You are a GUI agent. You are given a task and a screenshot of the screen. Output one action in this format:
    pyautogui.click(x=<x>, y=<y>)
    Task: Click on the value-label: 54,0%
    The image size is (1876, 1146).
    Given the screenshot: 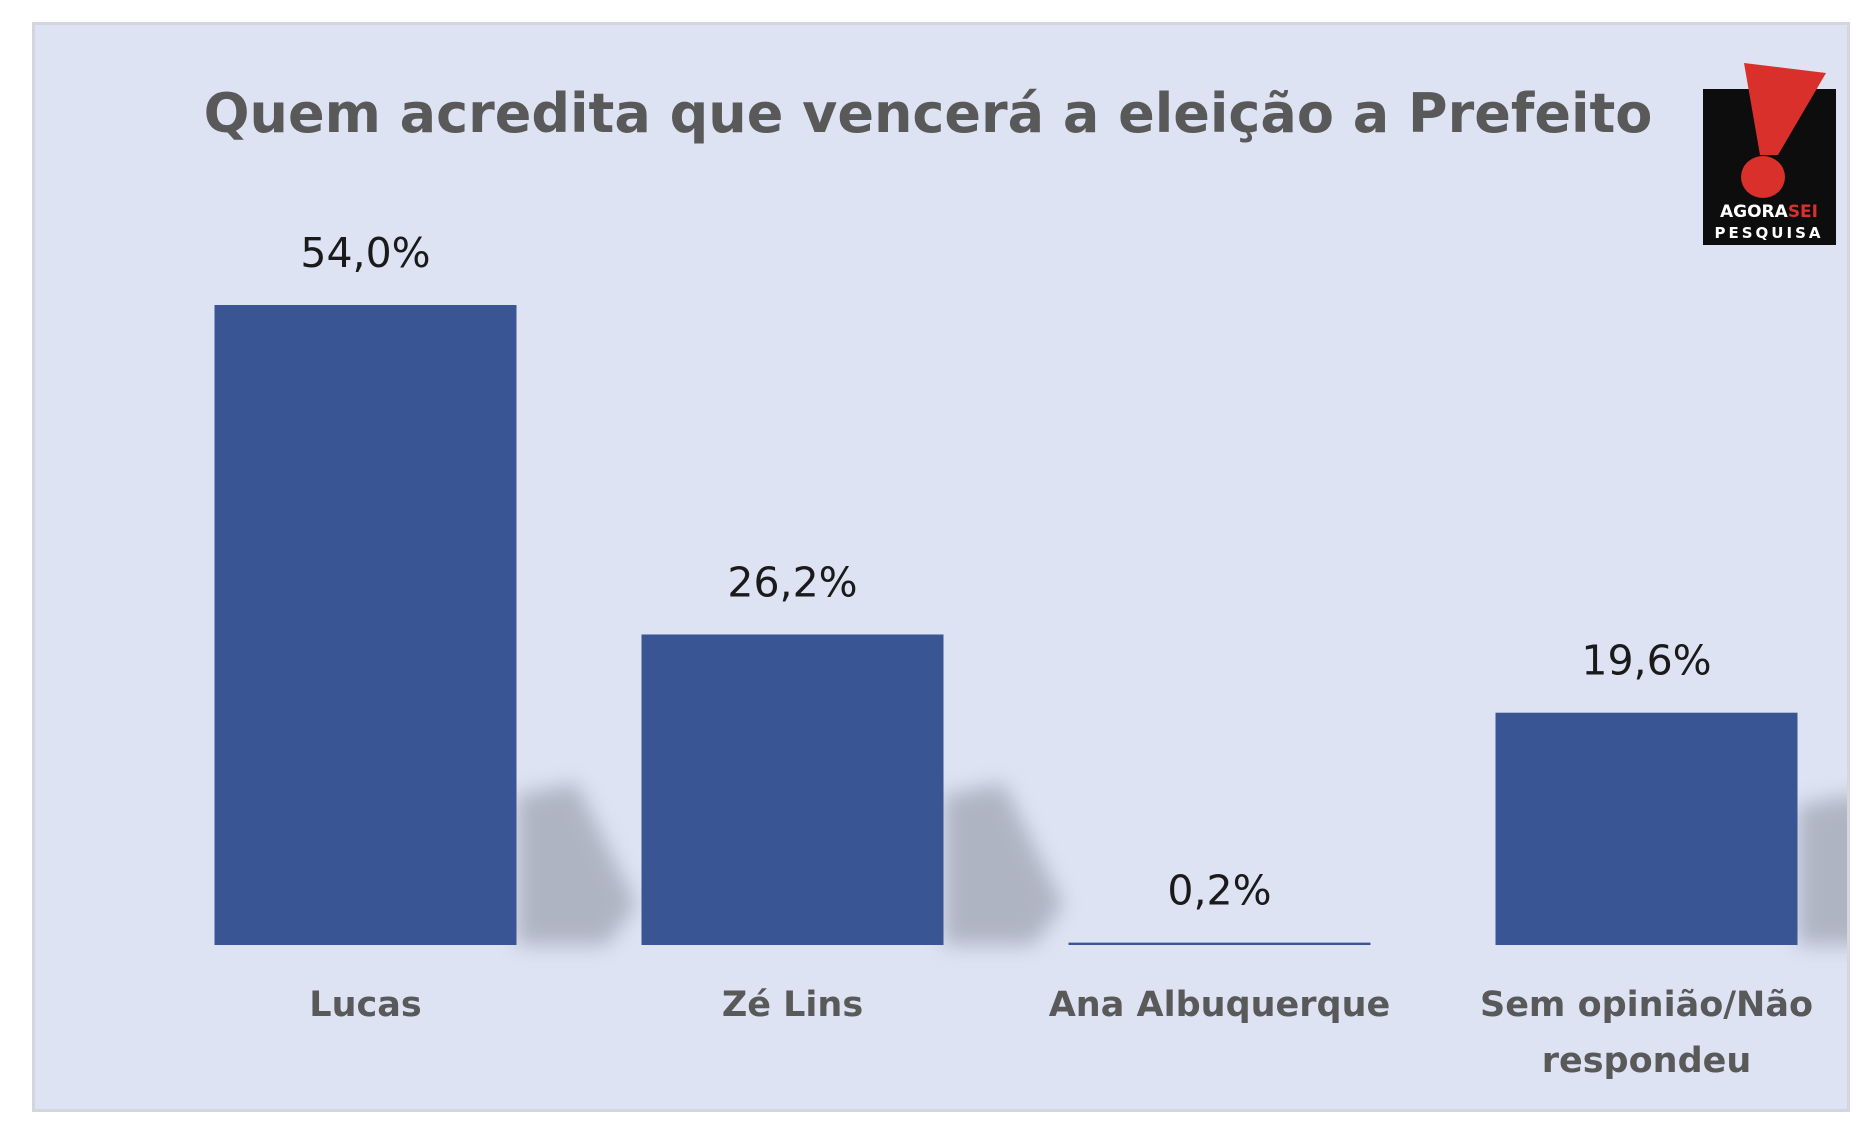 What is the action you would take?
    pyautogui.click(x=365, y=253)
    